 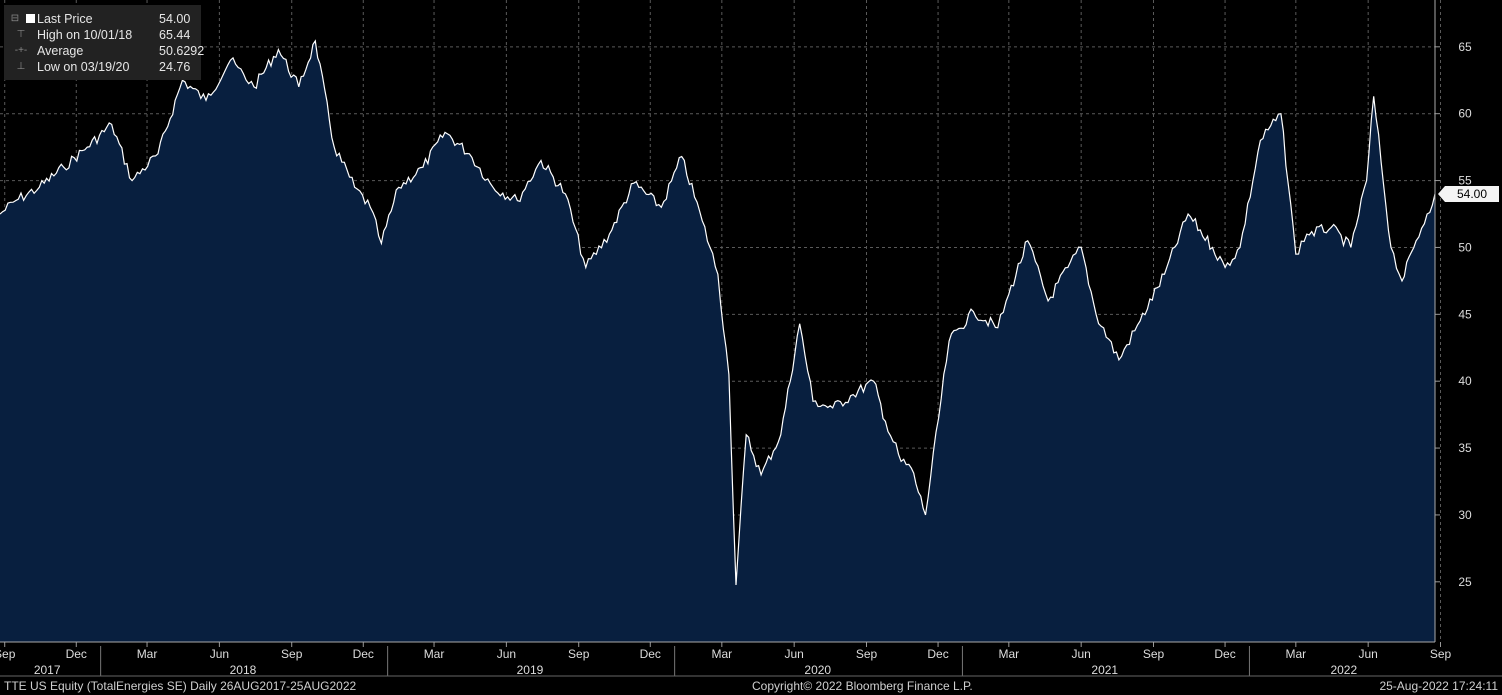 What do you see at coordinates (1465, 582) in the screenshot?
I see `y-tick-label: 25` at bounding box center [1465, 582].